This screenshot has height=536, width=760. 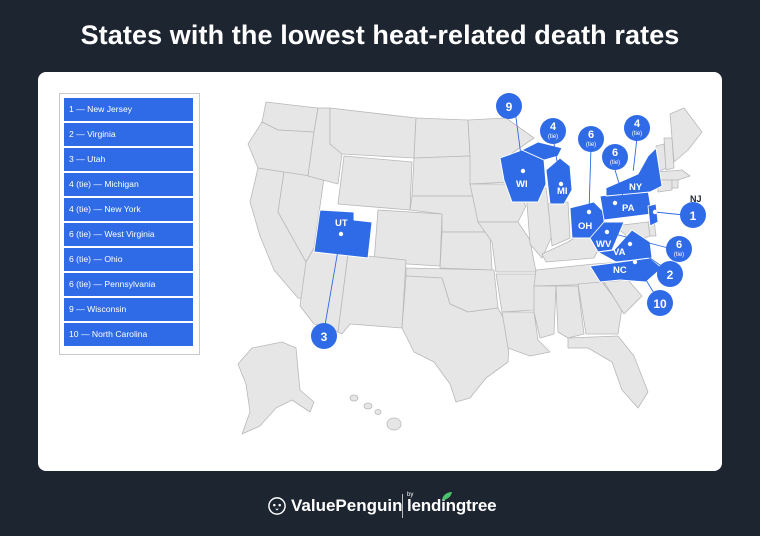 I want to click on state-mississippi, so click(x=545, y=312).